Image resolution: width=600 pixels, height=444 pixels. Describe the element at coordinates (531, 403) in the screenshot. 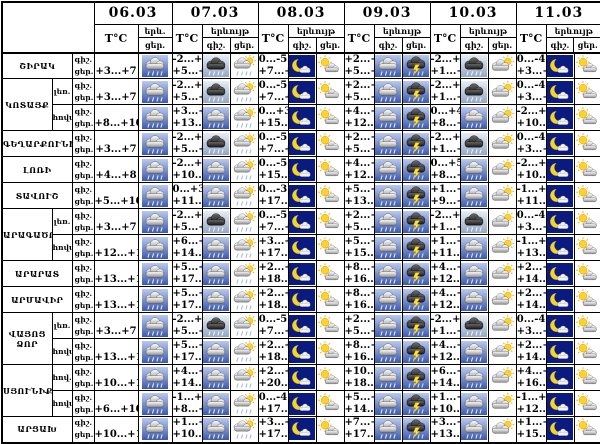

I see `temp-cell: -1...+4+12...+16` at that location.